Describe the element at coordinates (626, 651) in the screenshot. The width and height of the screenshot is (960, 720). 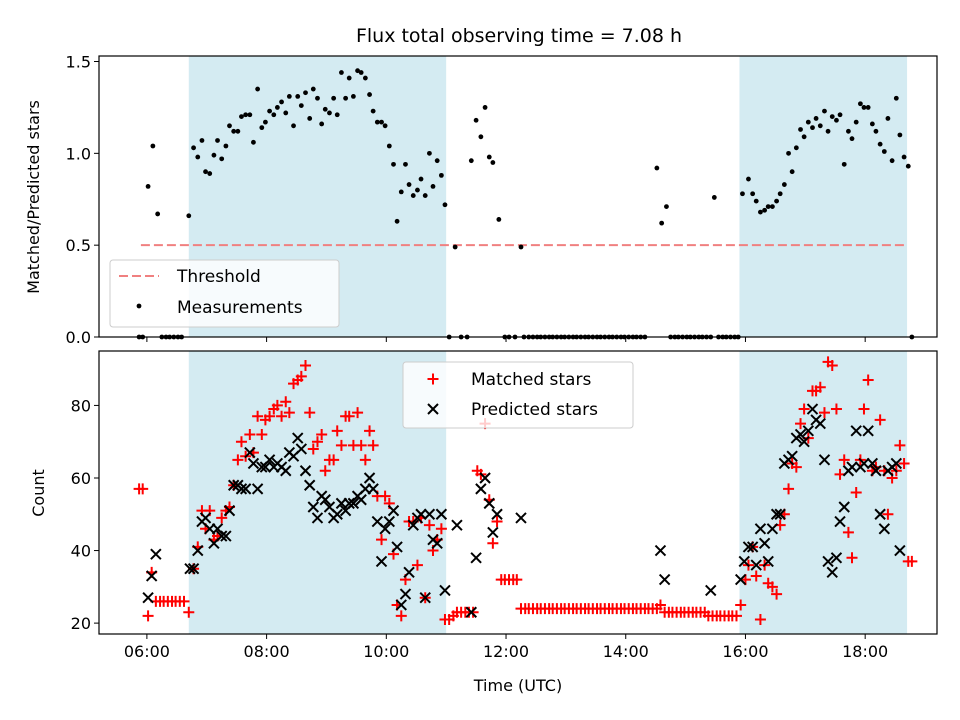
I see `xtick-label: 14:00` at that location.